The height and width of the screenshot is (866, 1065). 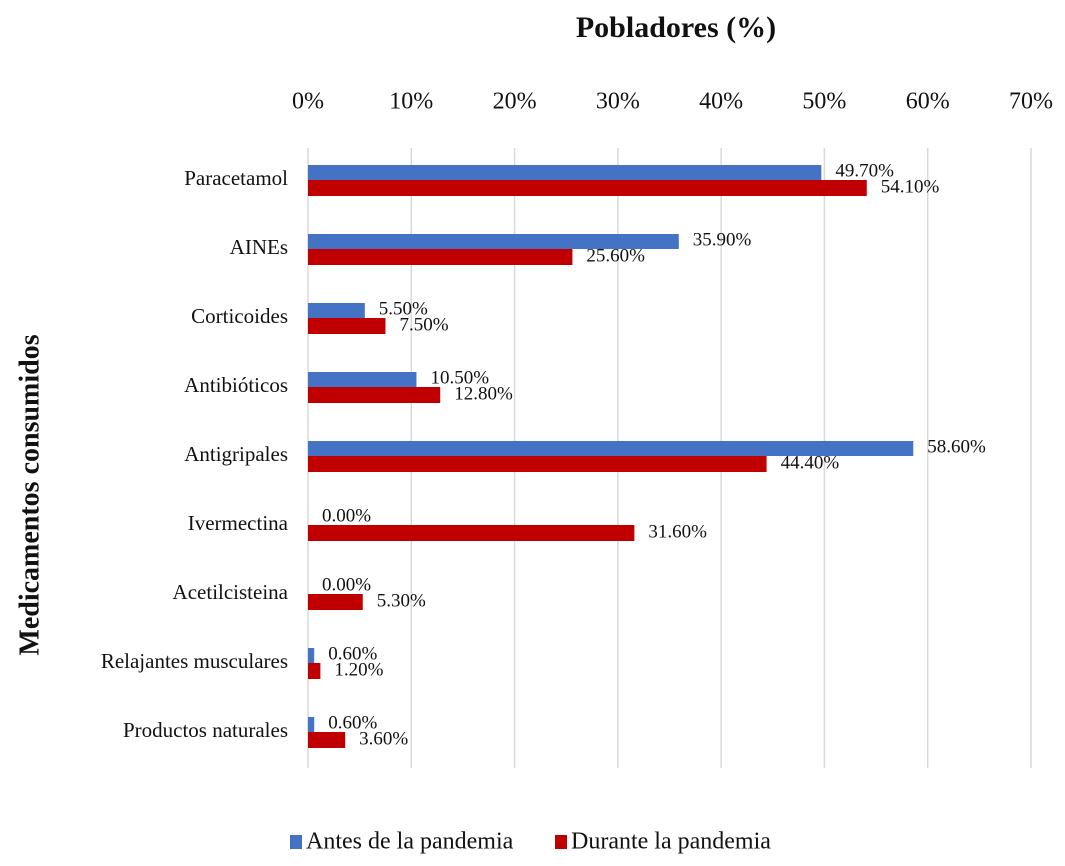 What do you see at coordinates (401, 600) in the screenshot?
I see `data-label: 5.30%` at bounding box center [401, 600].